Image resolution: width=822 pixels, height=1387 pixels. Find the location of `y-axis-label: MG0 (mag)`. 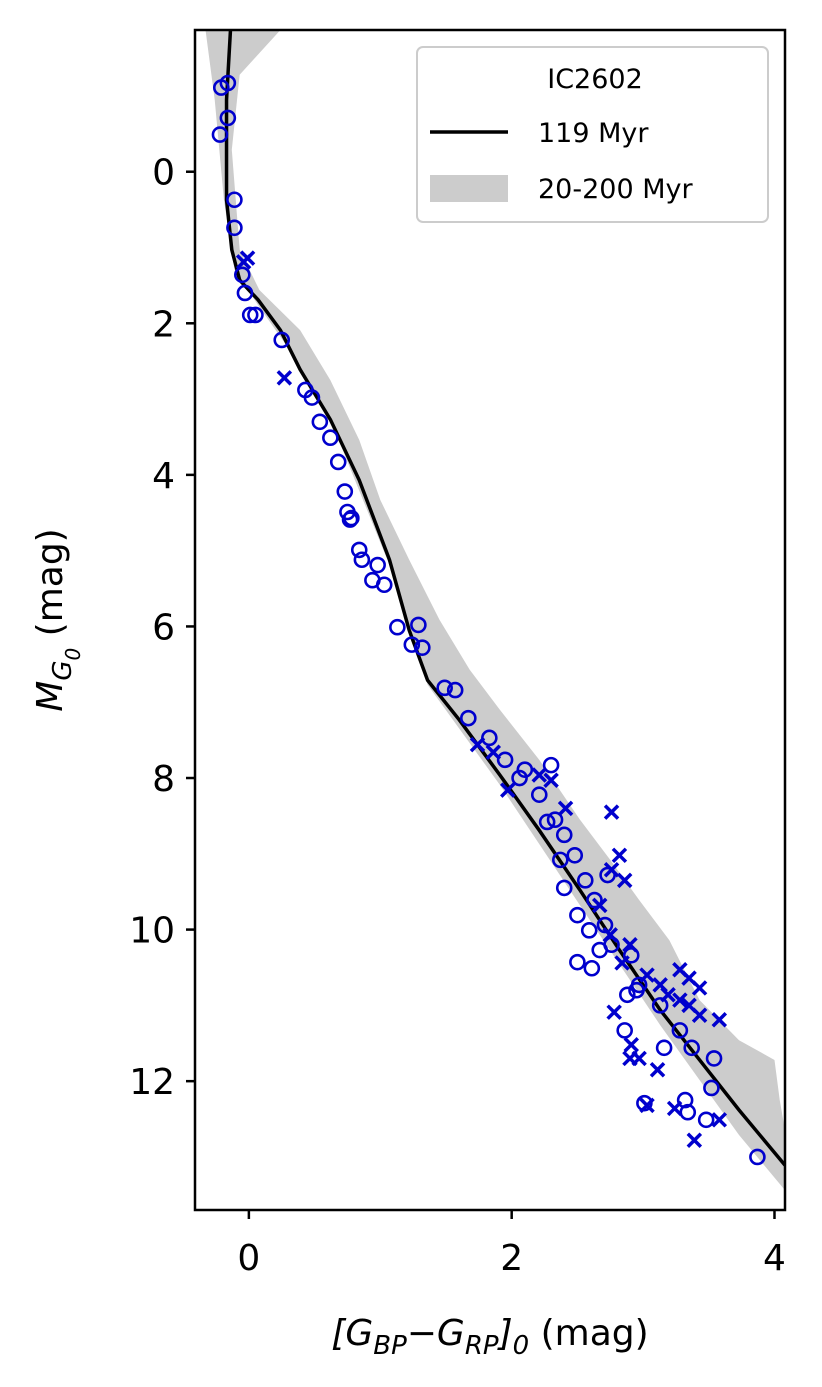

y-axis-label: MG0 (mag) is located at coordinates (57, 619).